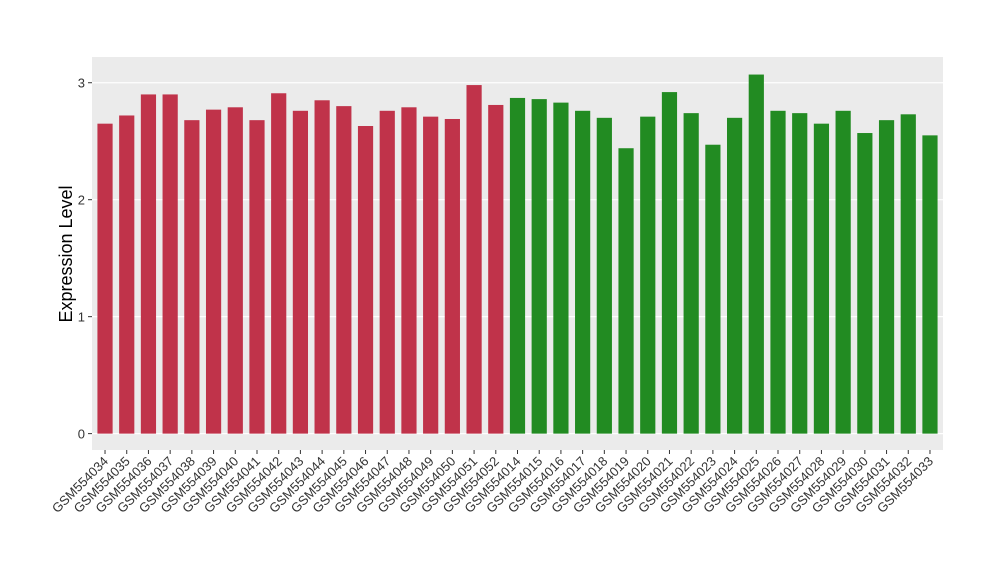 The width and height of the screenshot is (1000, 580). I want to click on y-tick-label: 1, so click(81, 317).